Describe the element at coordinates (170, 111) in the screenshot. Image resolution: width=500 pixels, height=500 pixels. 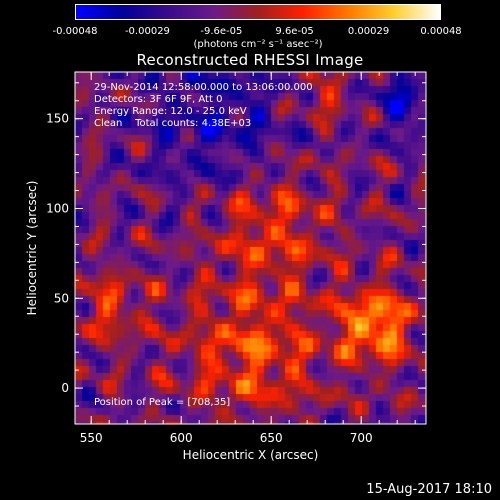
I see `info-energy-range: Energy Range: 12.0 - 25.0 keV` at that location.